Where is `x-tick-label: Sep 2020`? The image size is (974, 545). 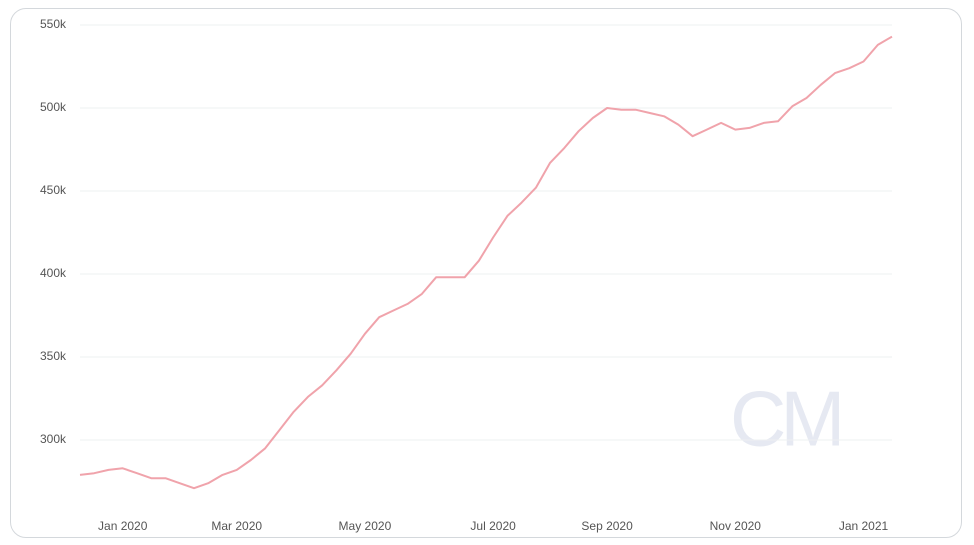
x-tick-label: Sep 2020 is located at coordinates (607, 526).